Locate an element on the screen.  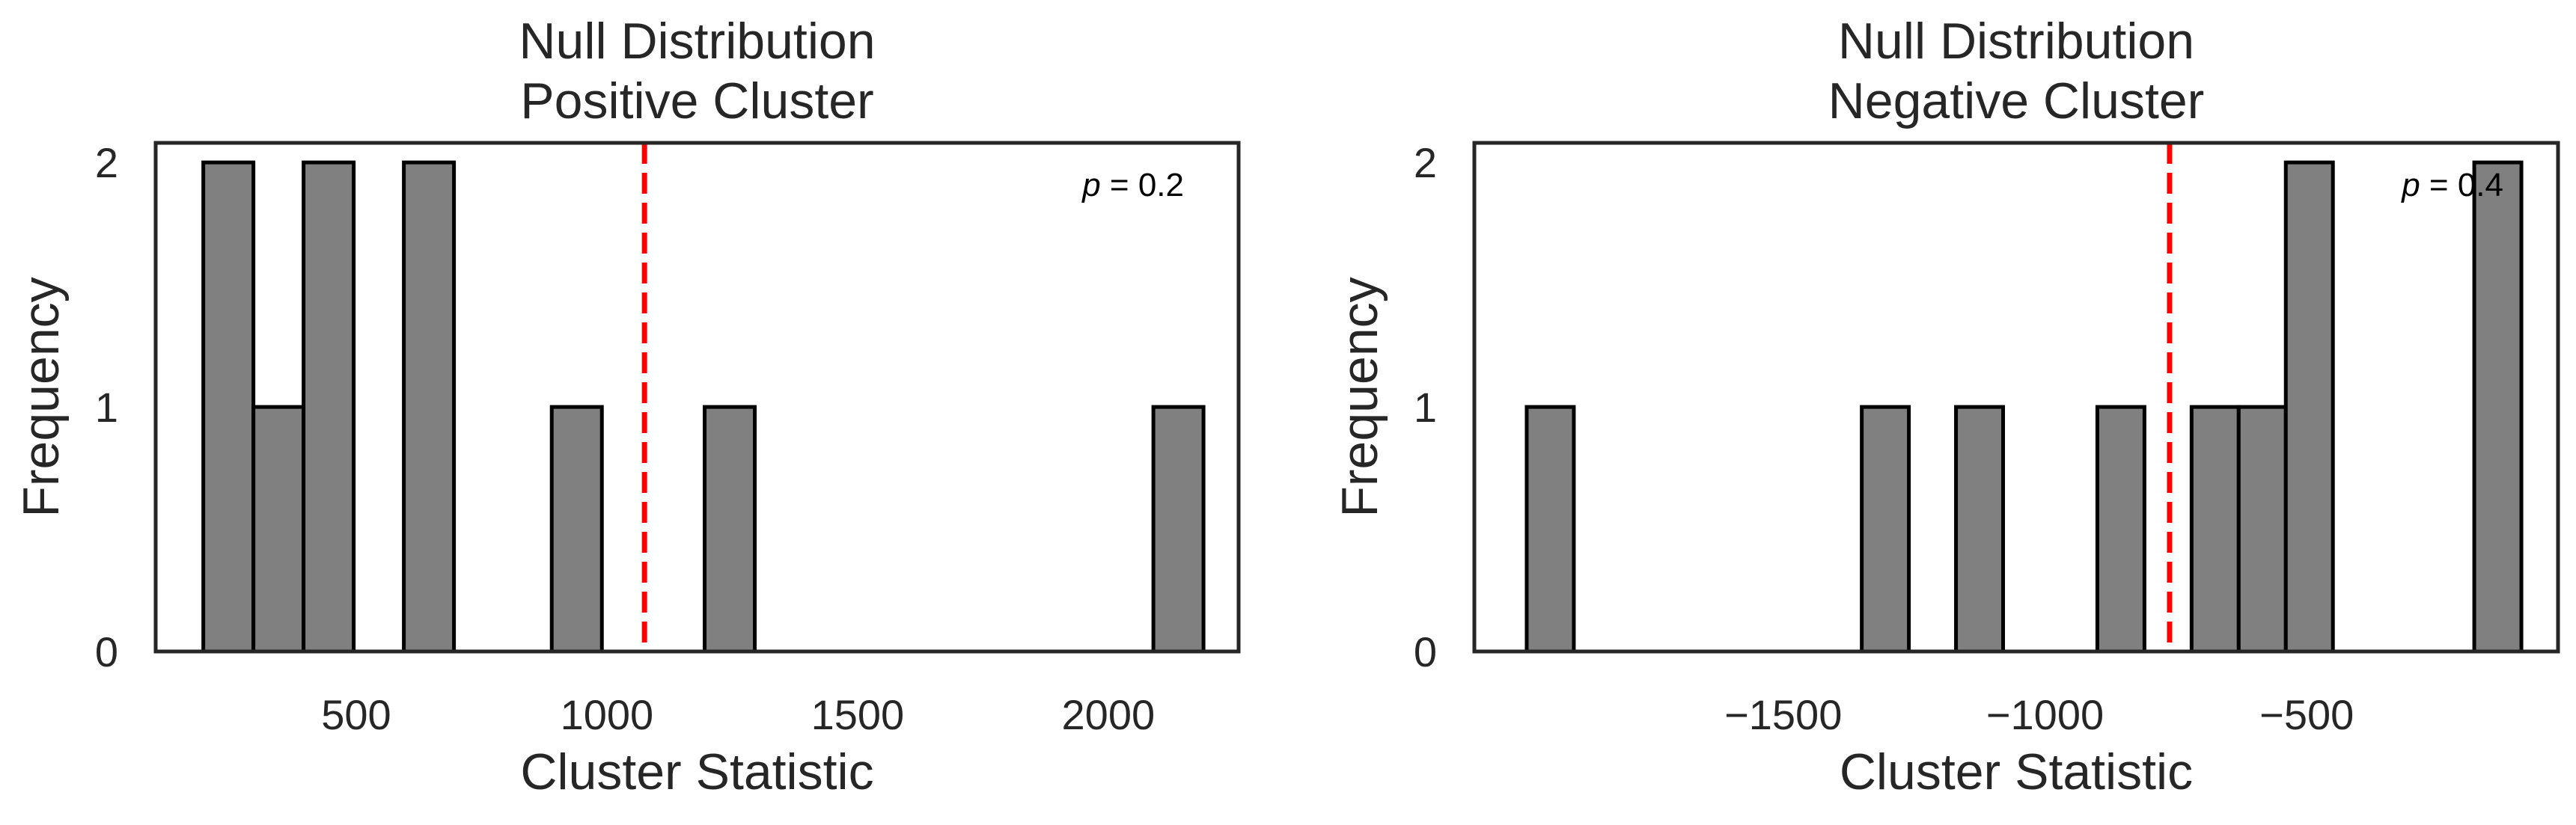
x-tick-label: 1000 is located at coordinates (607, 714).